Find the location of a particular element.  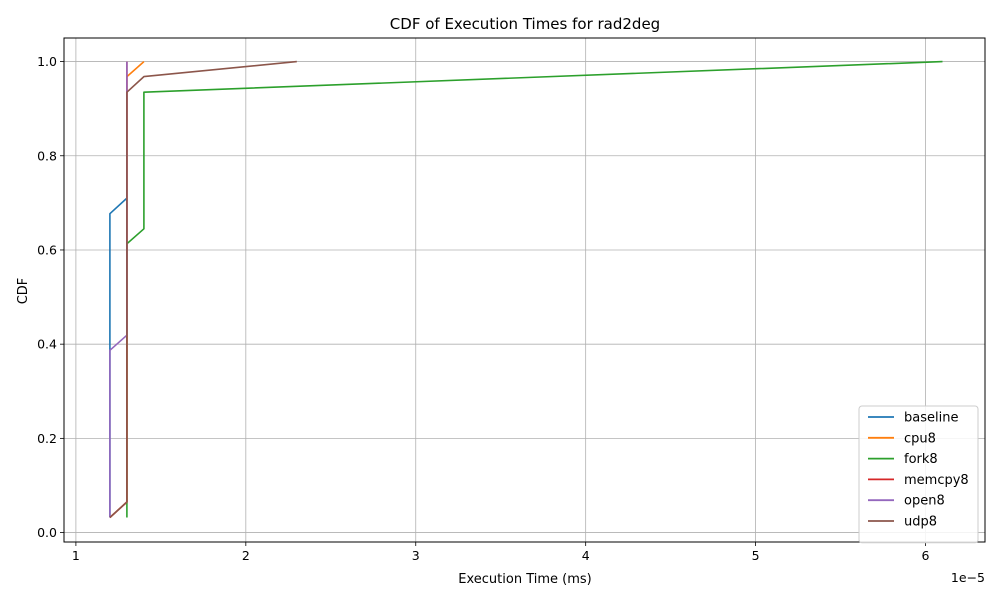

legend-box is located at coordinates (918, 474).